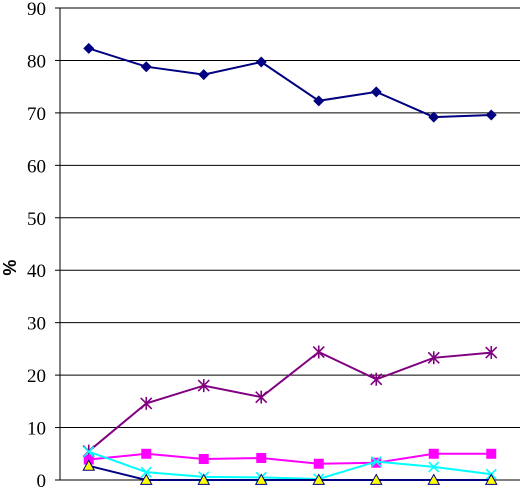  Describe the element at coordinates (10, 268) in the screenshot. I see `y-axis-label: %` at that location.